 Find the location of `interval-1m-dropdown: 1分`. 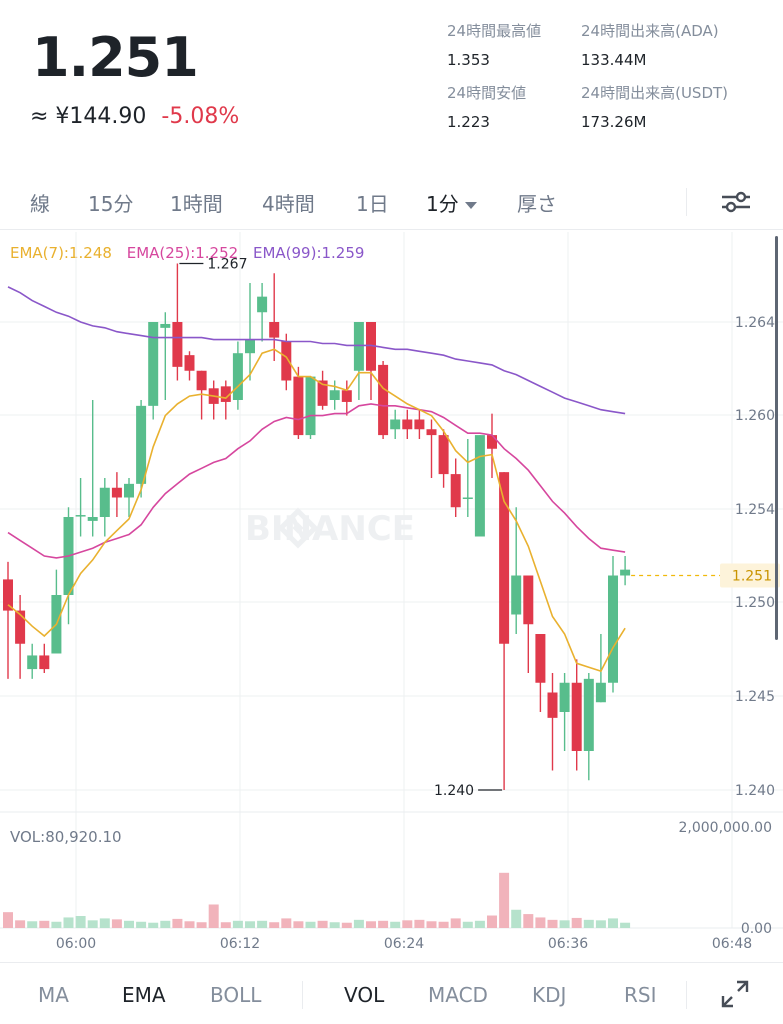

interval-1m-dropdown: 1分 is located at coordinates (451, 202).